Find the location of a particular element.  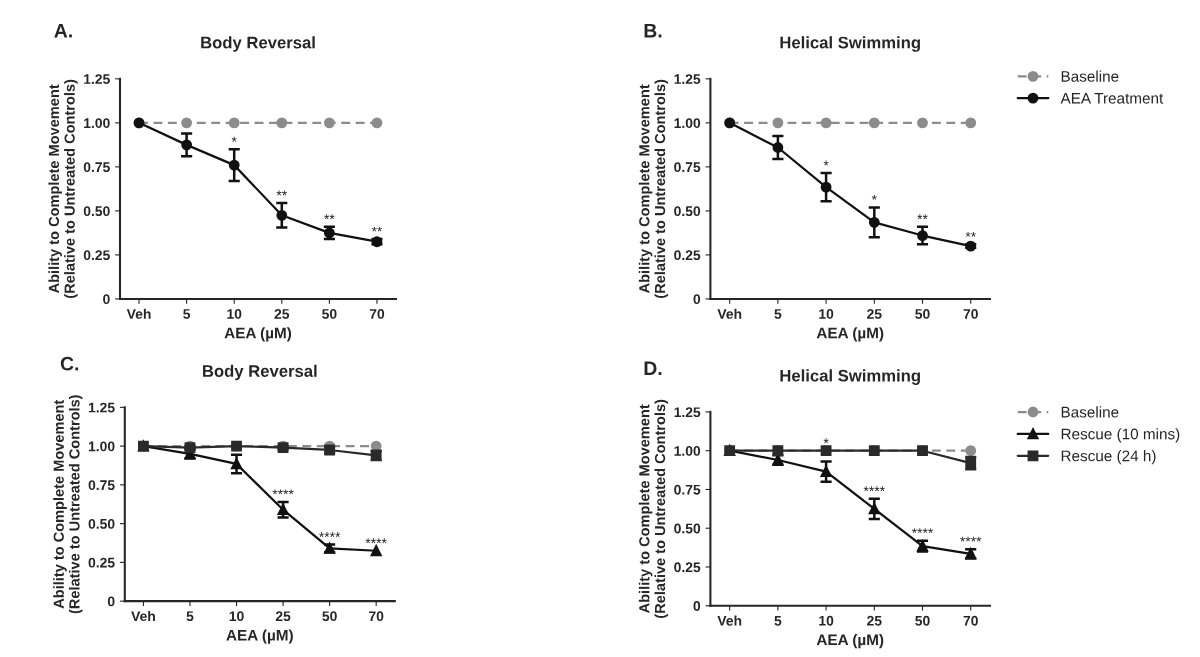

text: C. is located at coordinates (69, 363).